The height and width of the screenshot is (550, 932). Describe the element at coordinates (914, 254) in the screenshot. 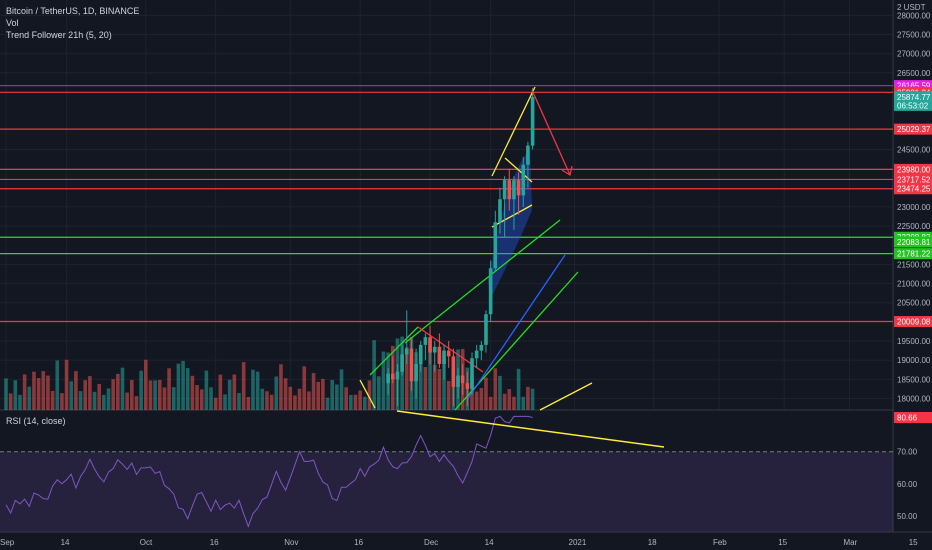

I see `price-label: 21781.22` at that location.